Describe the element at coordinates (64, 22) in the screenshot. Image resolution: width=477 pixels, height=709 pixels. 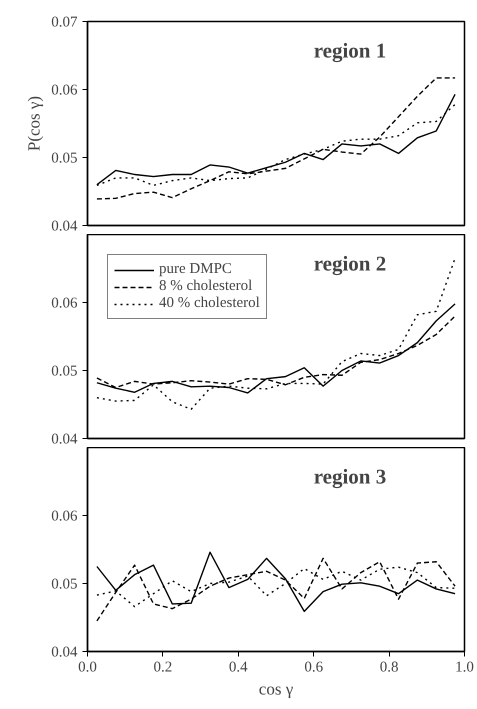
I see `y-tick-label: 0.07` at that location.